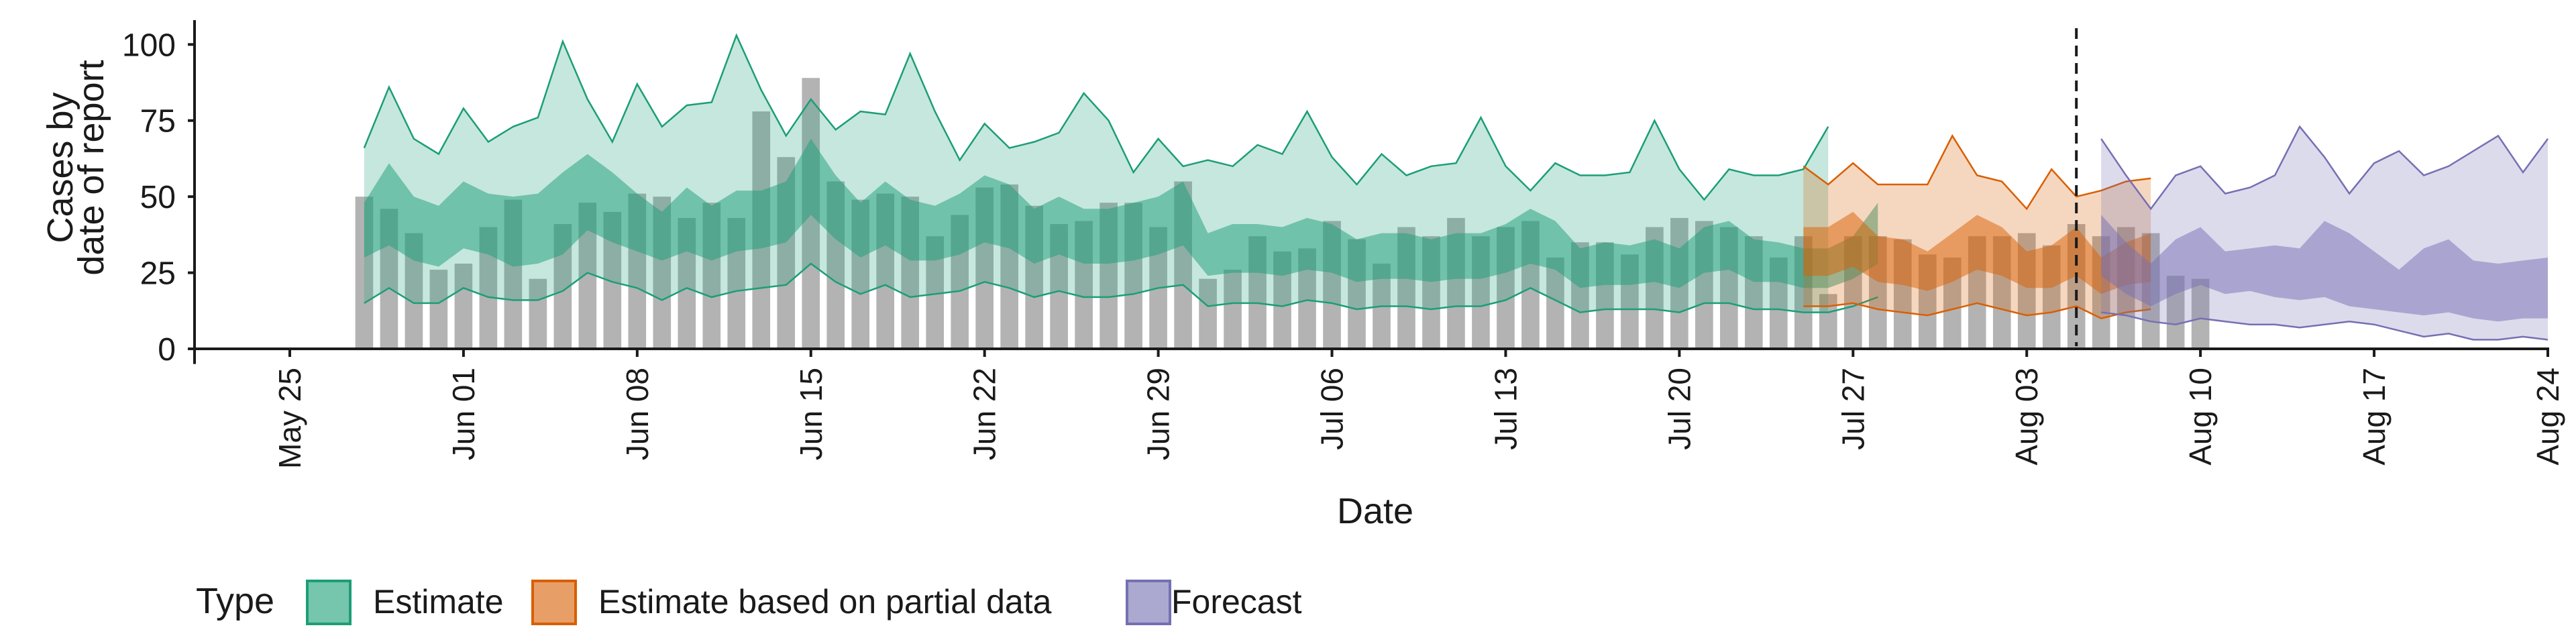  What do you see at coordinates (2374, 417) in the screenshot?
I see `x-tick-label: Aug 17` at bounding box center [2374, 417].